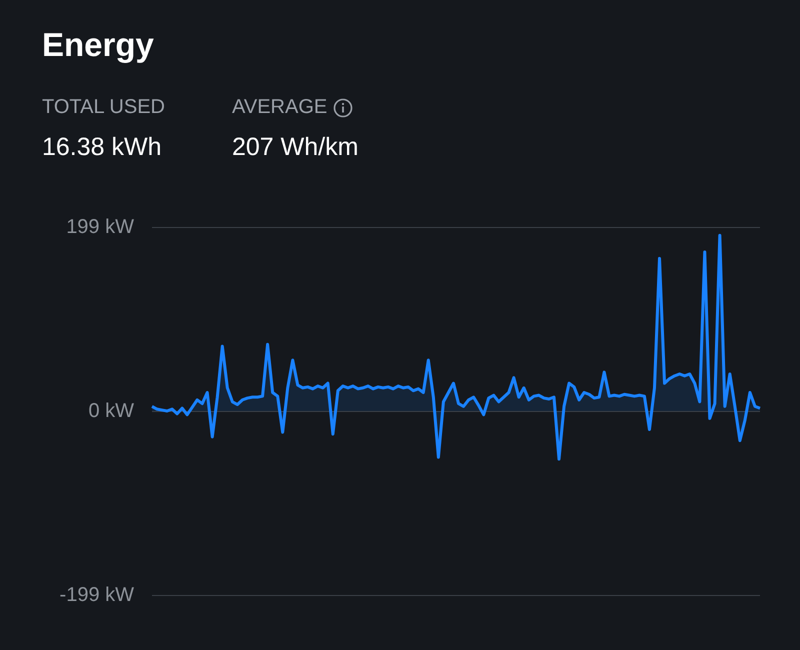  I want to click on chart-title: Energy, so click(98, 45).